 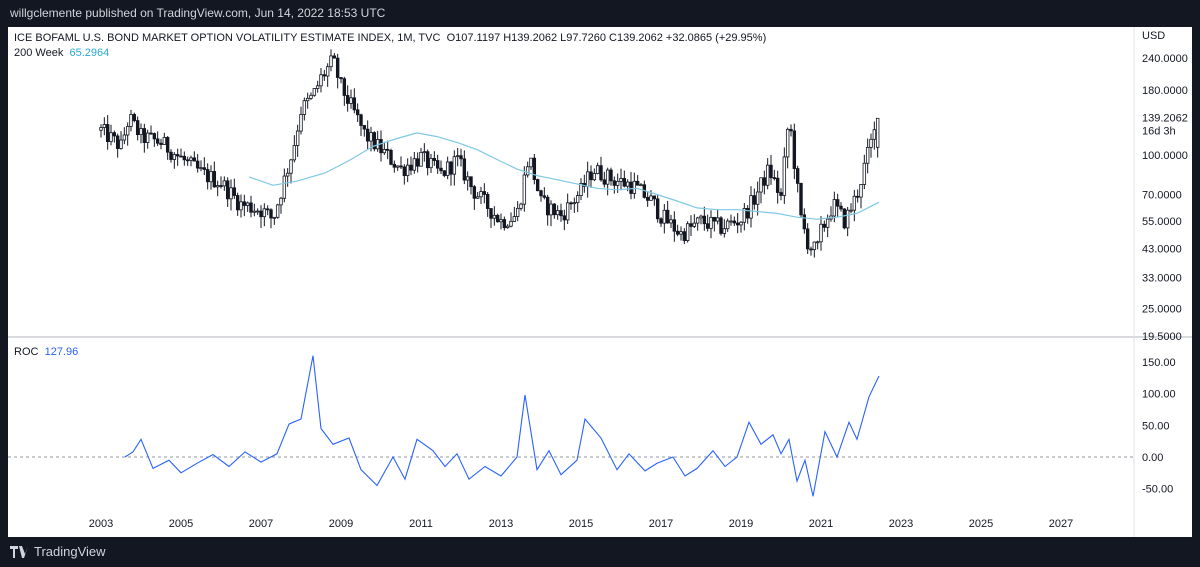 I want to click on roc-tick-label: 50.00, so click(x=1156, y=426).